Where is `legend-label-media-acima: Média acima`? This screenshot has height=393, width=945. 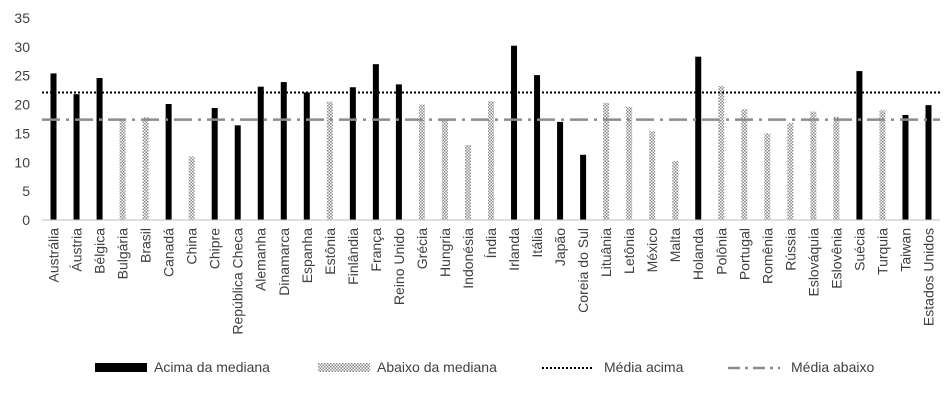 legend-label-media-acima: Média acima is located at coordinates (644, 367).